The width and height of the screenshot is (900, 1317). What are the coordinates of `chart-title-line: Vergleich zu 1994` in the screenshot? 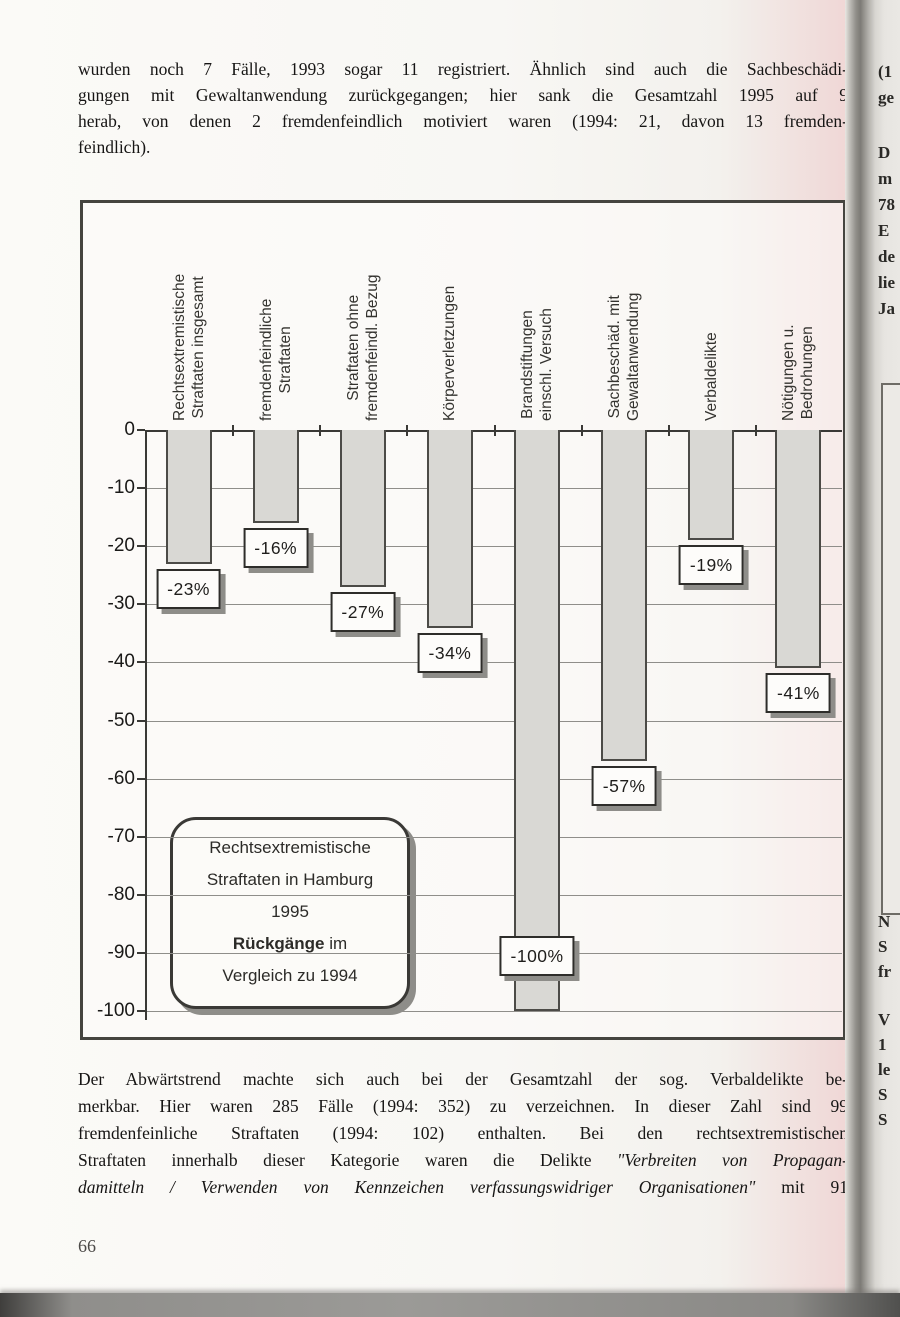 It's located at (290, 975).